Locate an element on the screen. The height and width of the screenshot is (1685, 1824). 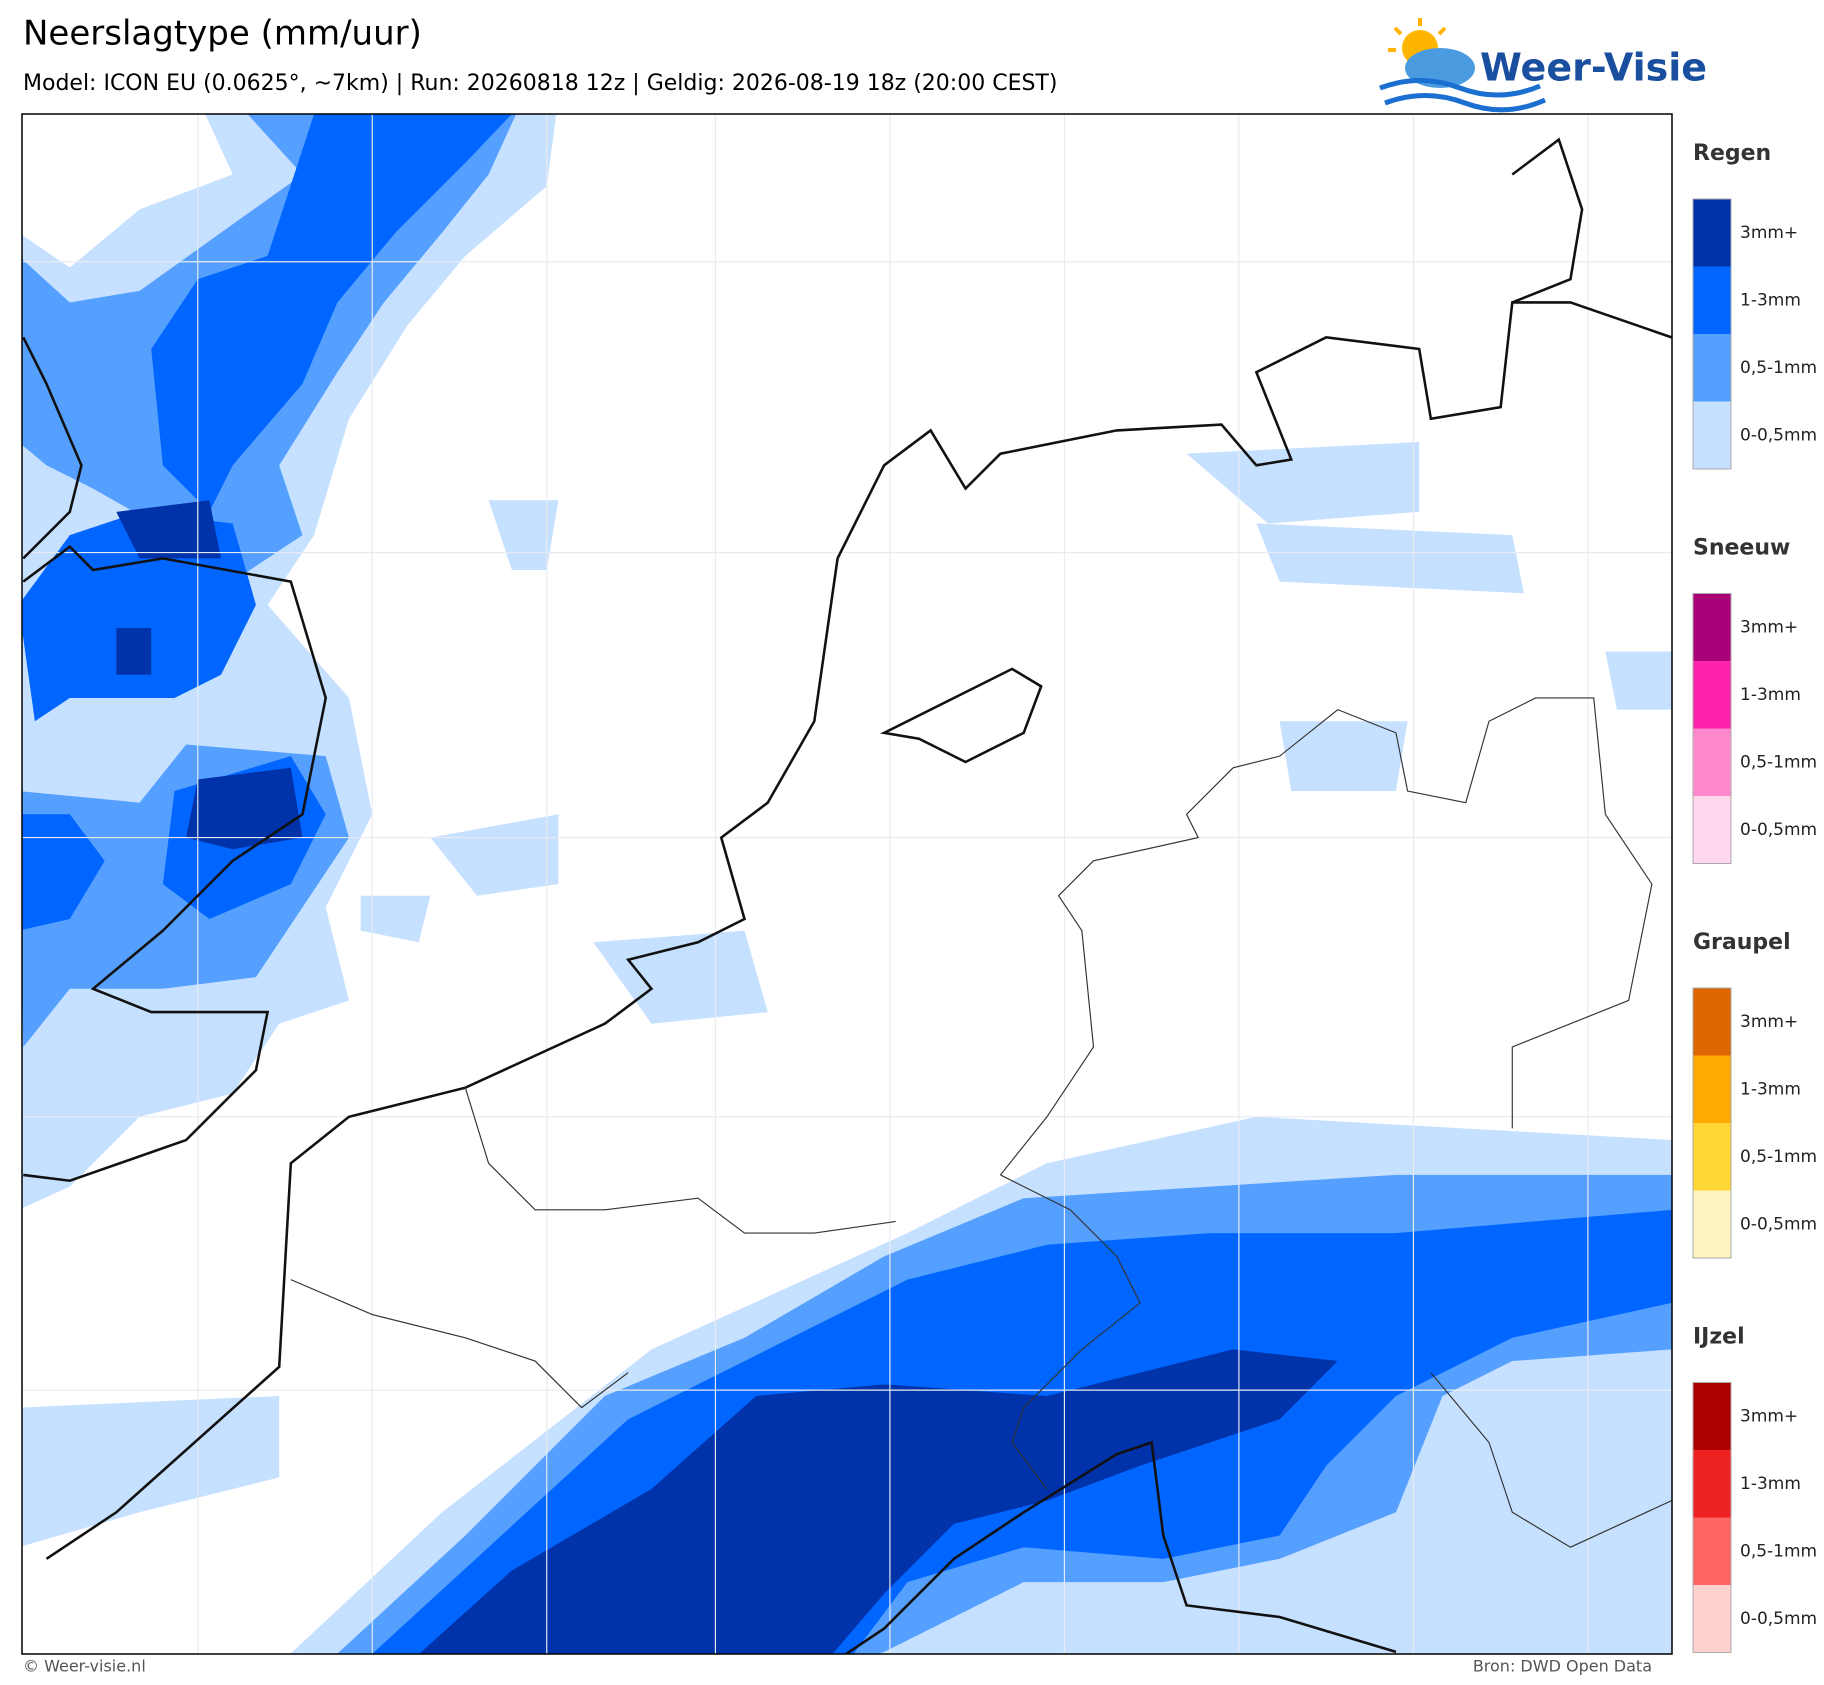
legend-group: Graupel 3mm+ 1-3mm 0,5-1mm 0-0,5mm is located at coordinates (1754, 1094).